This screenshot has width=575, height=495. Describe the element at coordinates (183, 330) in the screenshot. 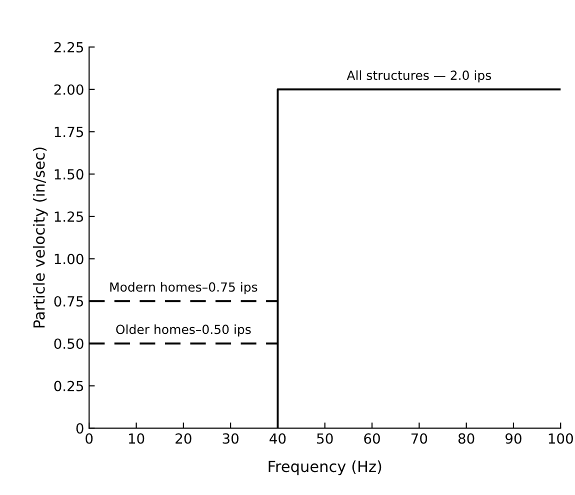

I see `series-label: Older homes–0.50 ips` at that location.